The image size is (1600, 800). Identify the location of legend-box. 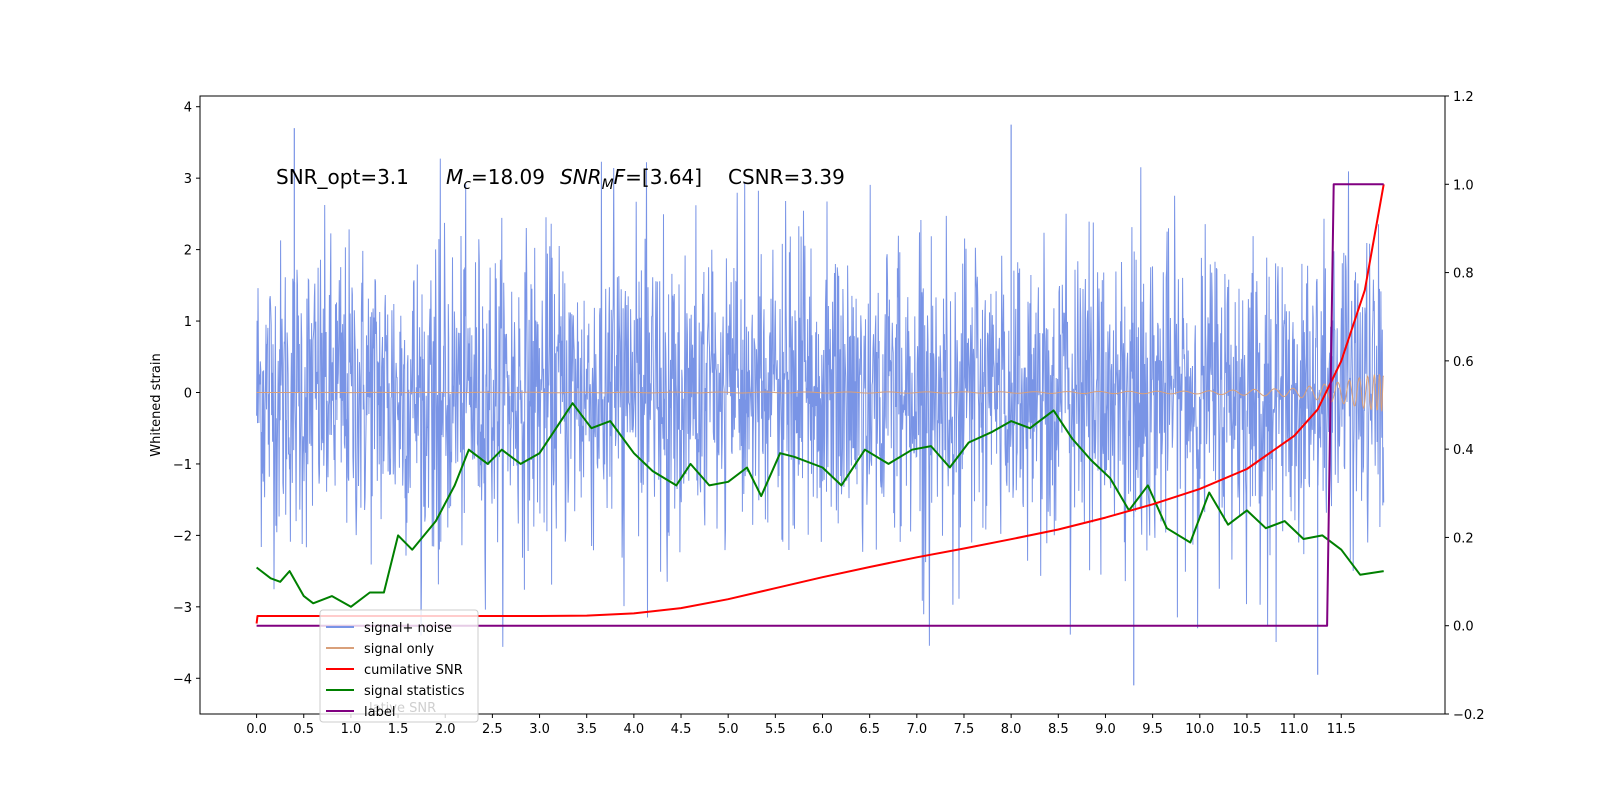
(399, 666).